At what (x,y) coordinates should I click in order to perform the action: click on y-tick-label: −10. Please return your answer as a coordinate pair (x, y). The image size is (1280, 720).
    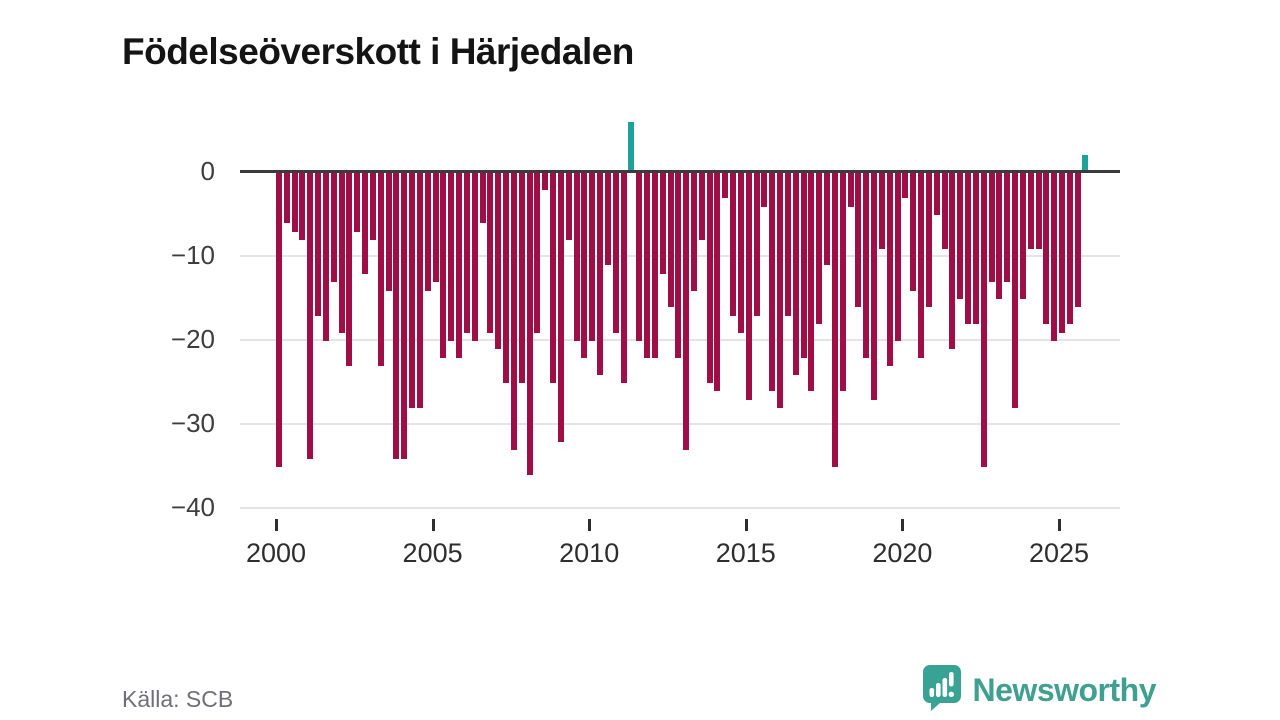
    Looking at the image, I should click on (192, 255).